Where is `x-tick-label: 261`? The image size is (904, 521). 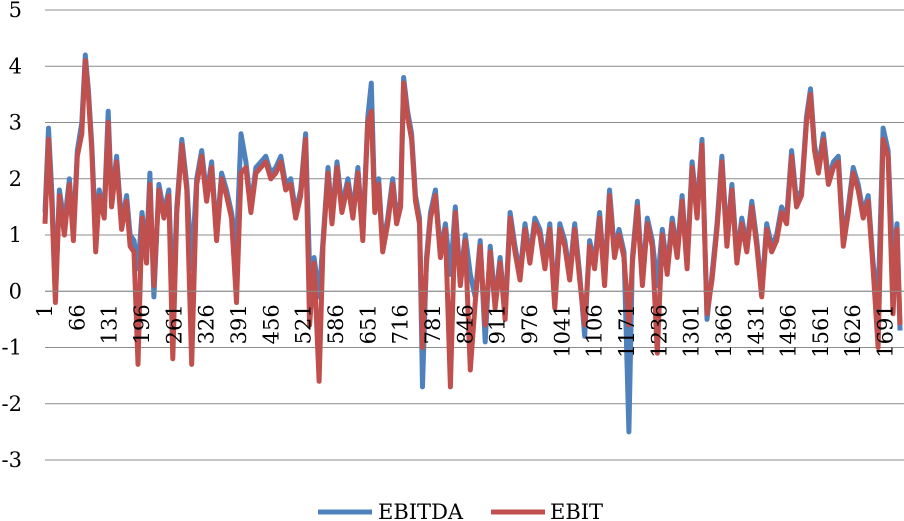
x-tick-label: 261 is located at coordinates (174, 324).